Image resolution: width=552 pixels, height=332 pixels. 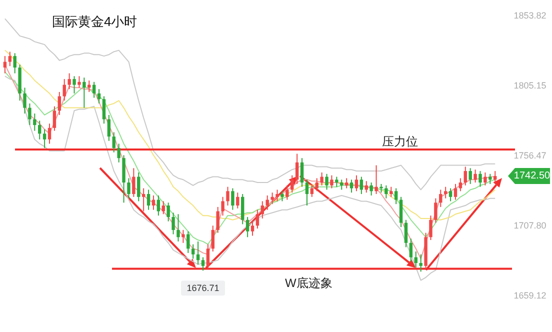 I want to click on y-tick-label: 1805.15, so click(x=530, y=85).